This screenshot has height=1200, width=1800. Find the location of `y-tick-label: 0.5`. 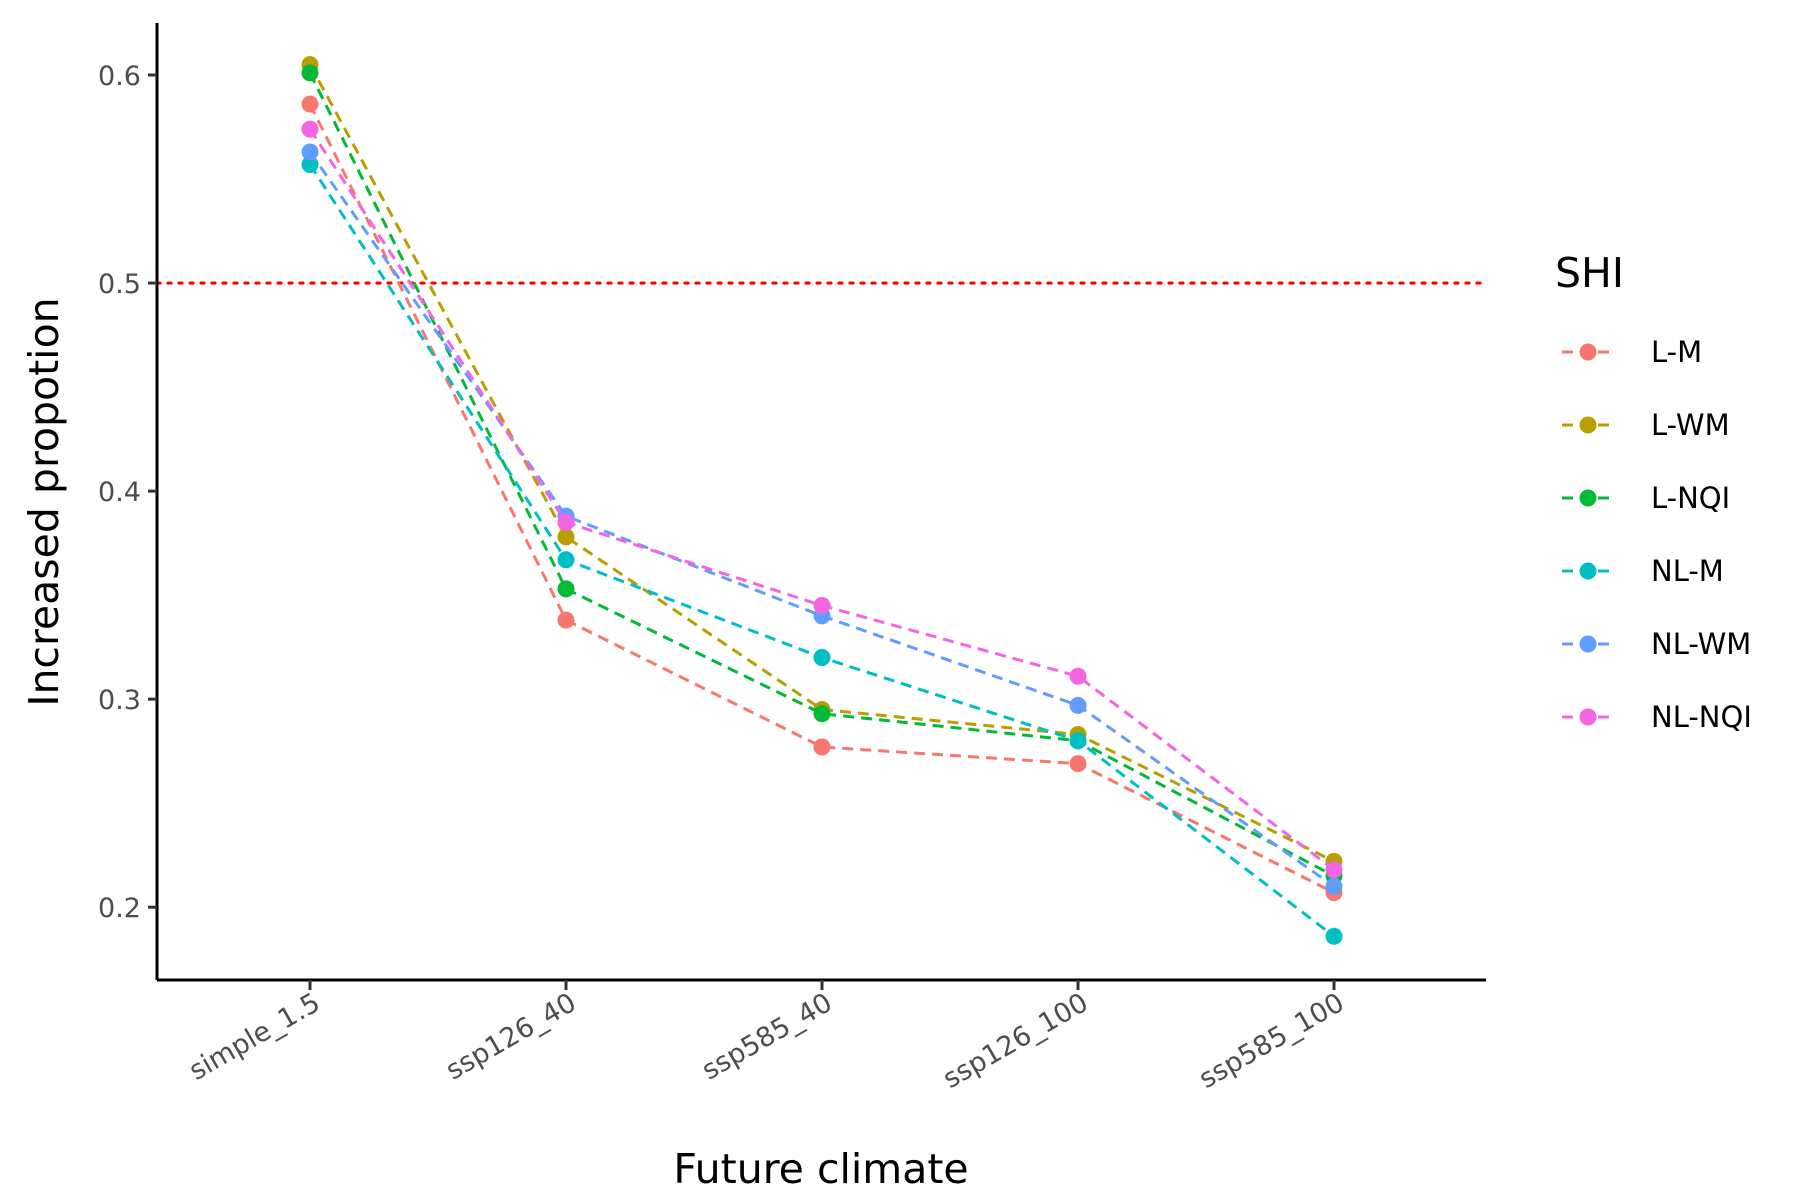

y-tick-label: 0.5 is located at coordinates (119, 284).